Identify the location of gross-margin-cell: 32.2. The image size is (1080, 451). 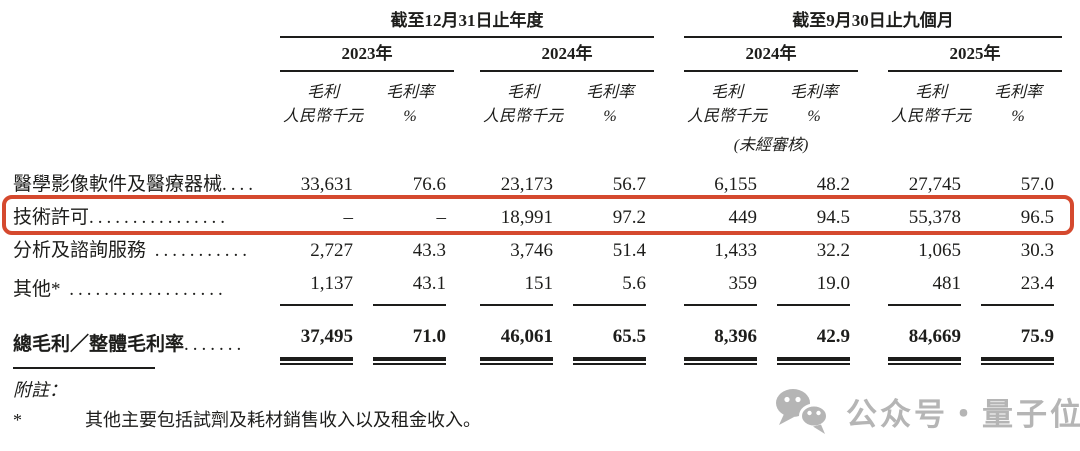
(833, 250).